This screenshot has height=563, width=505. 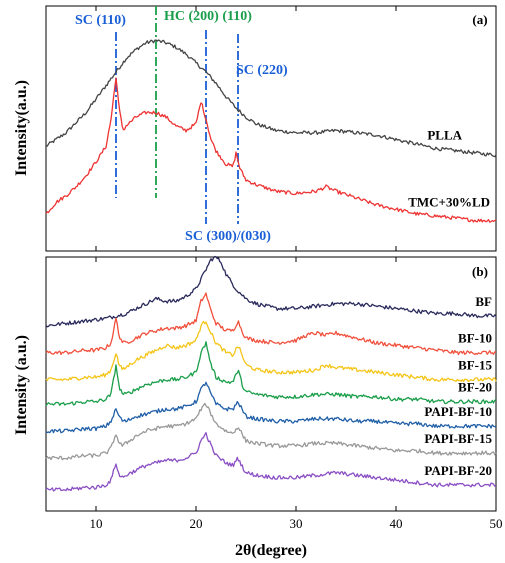 I want to click on series-label-bf-10: BF-10, so click(x=475, y=338).